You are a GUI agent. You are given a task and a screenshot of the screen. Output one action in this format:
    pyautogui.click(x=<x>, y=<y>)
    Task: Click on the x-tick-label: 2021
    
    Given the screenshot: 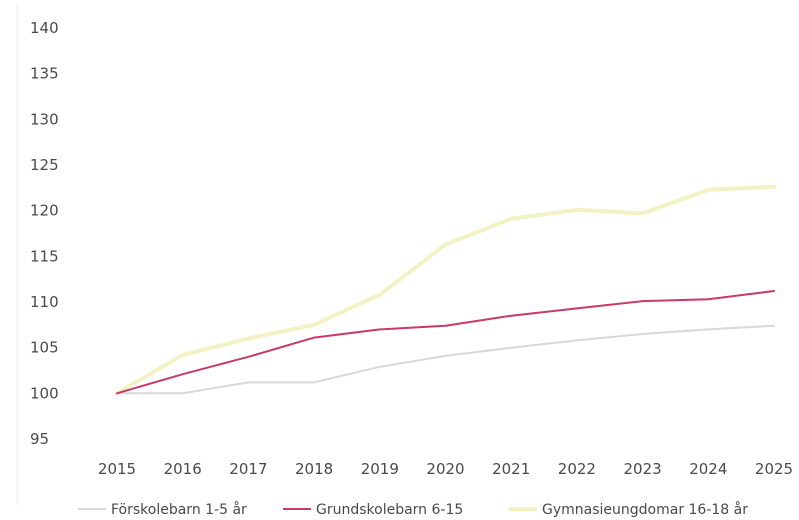 What is the action you would take?
    pyautogui.click(x=511, y=469)
    